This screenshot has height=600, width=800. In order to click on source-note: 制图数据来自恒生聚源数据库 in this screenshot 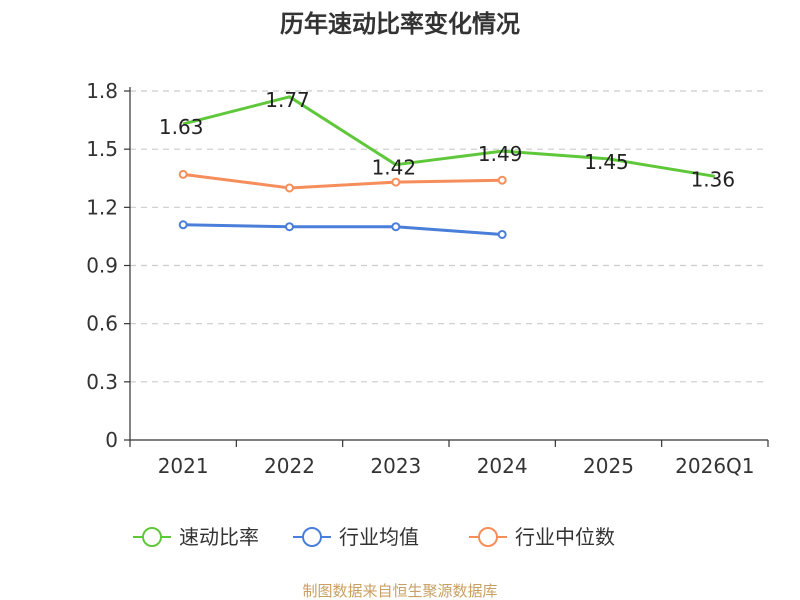, I will do `click(399, 591)`.